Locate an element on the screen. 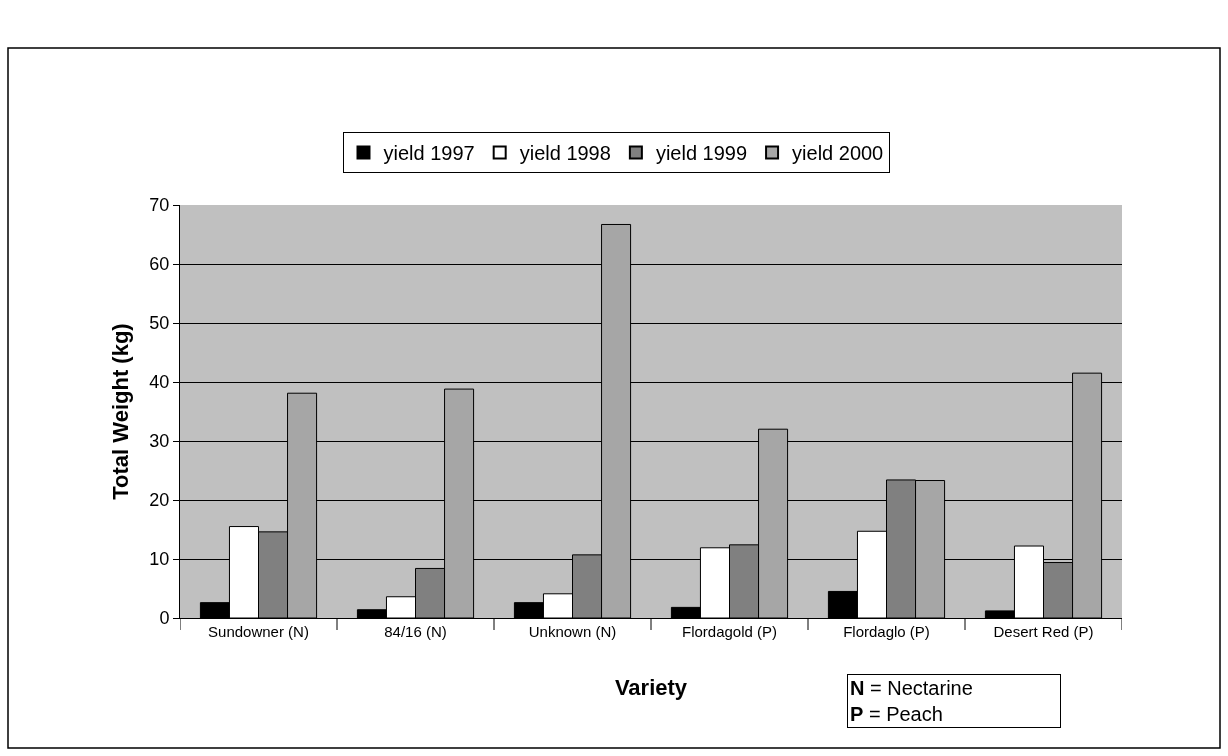 Image resolution: width=1228 pixels, height=756 pixels. x-tick-label: 84/16 (N) is located at coordinates (415, 631).